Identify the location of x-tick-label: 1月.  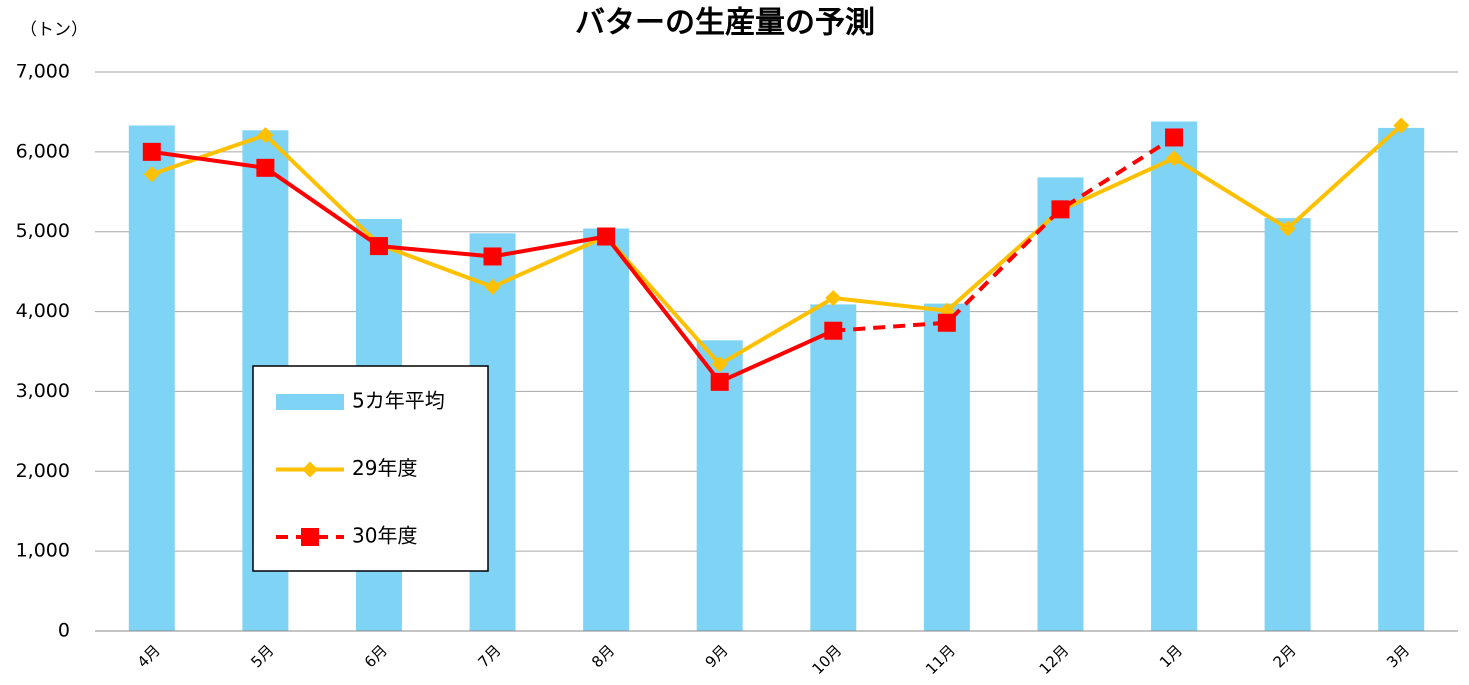
(1171, 656).